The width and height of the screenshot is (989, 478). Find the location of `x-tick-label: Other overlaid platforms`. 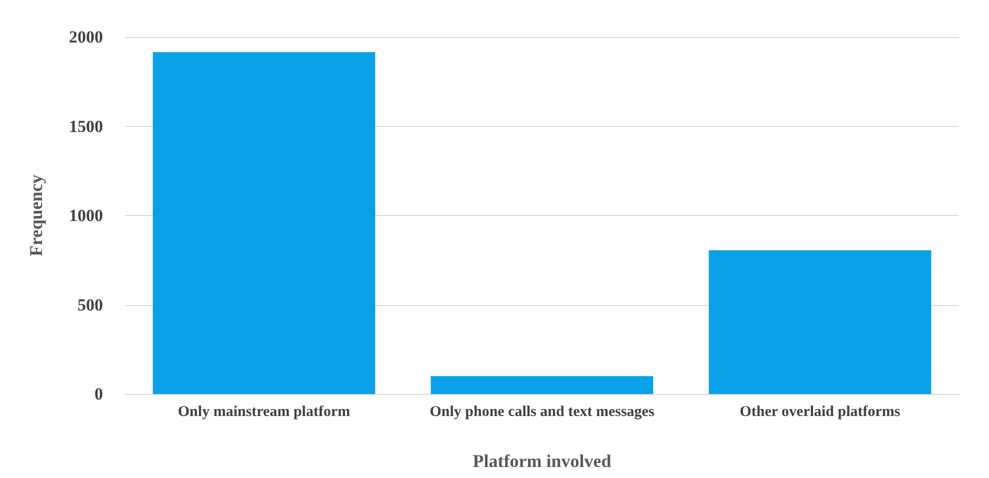

x-tick-label: Other overlaid platforms is located at coordinates (820, 412).